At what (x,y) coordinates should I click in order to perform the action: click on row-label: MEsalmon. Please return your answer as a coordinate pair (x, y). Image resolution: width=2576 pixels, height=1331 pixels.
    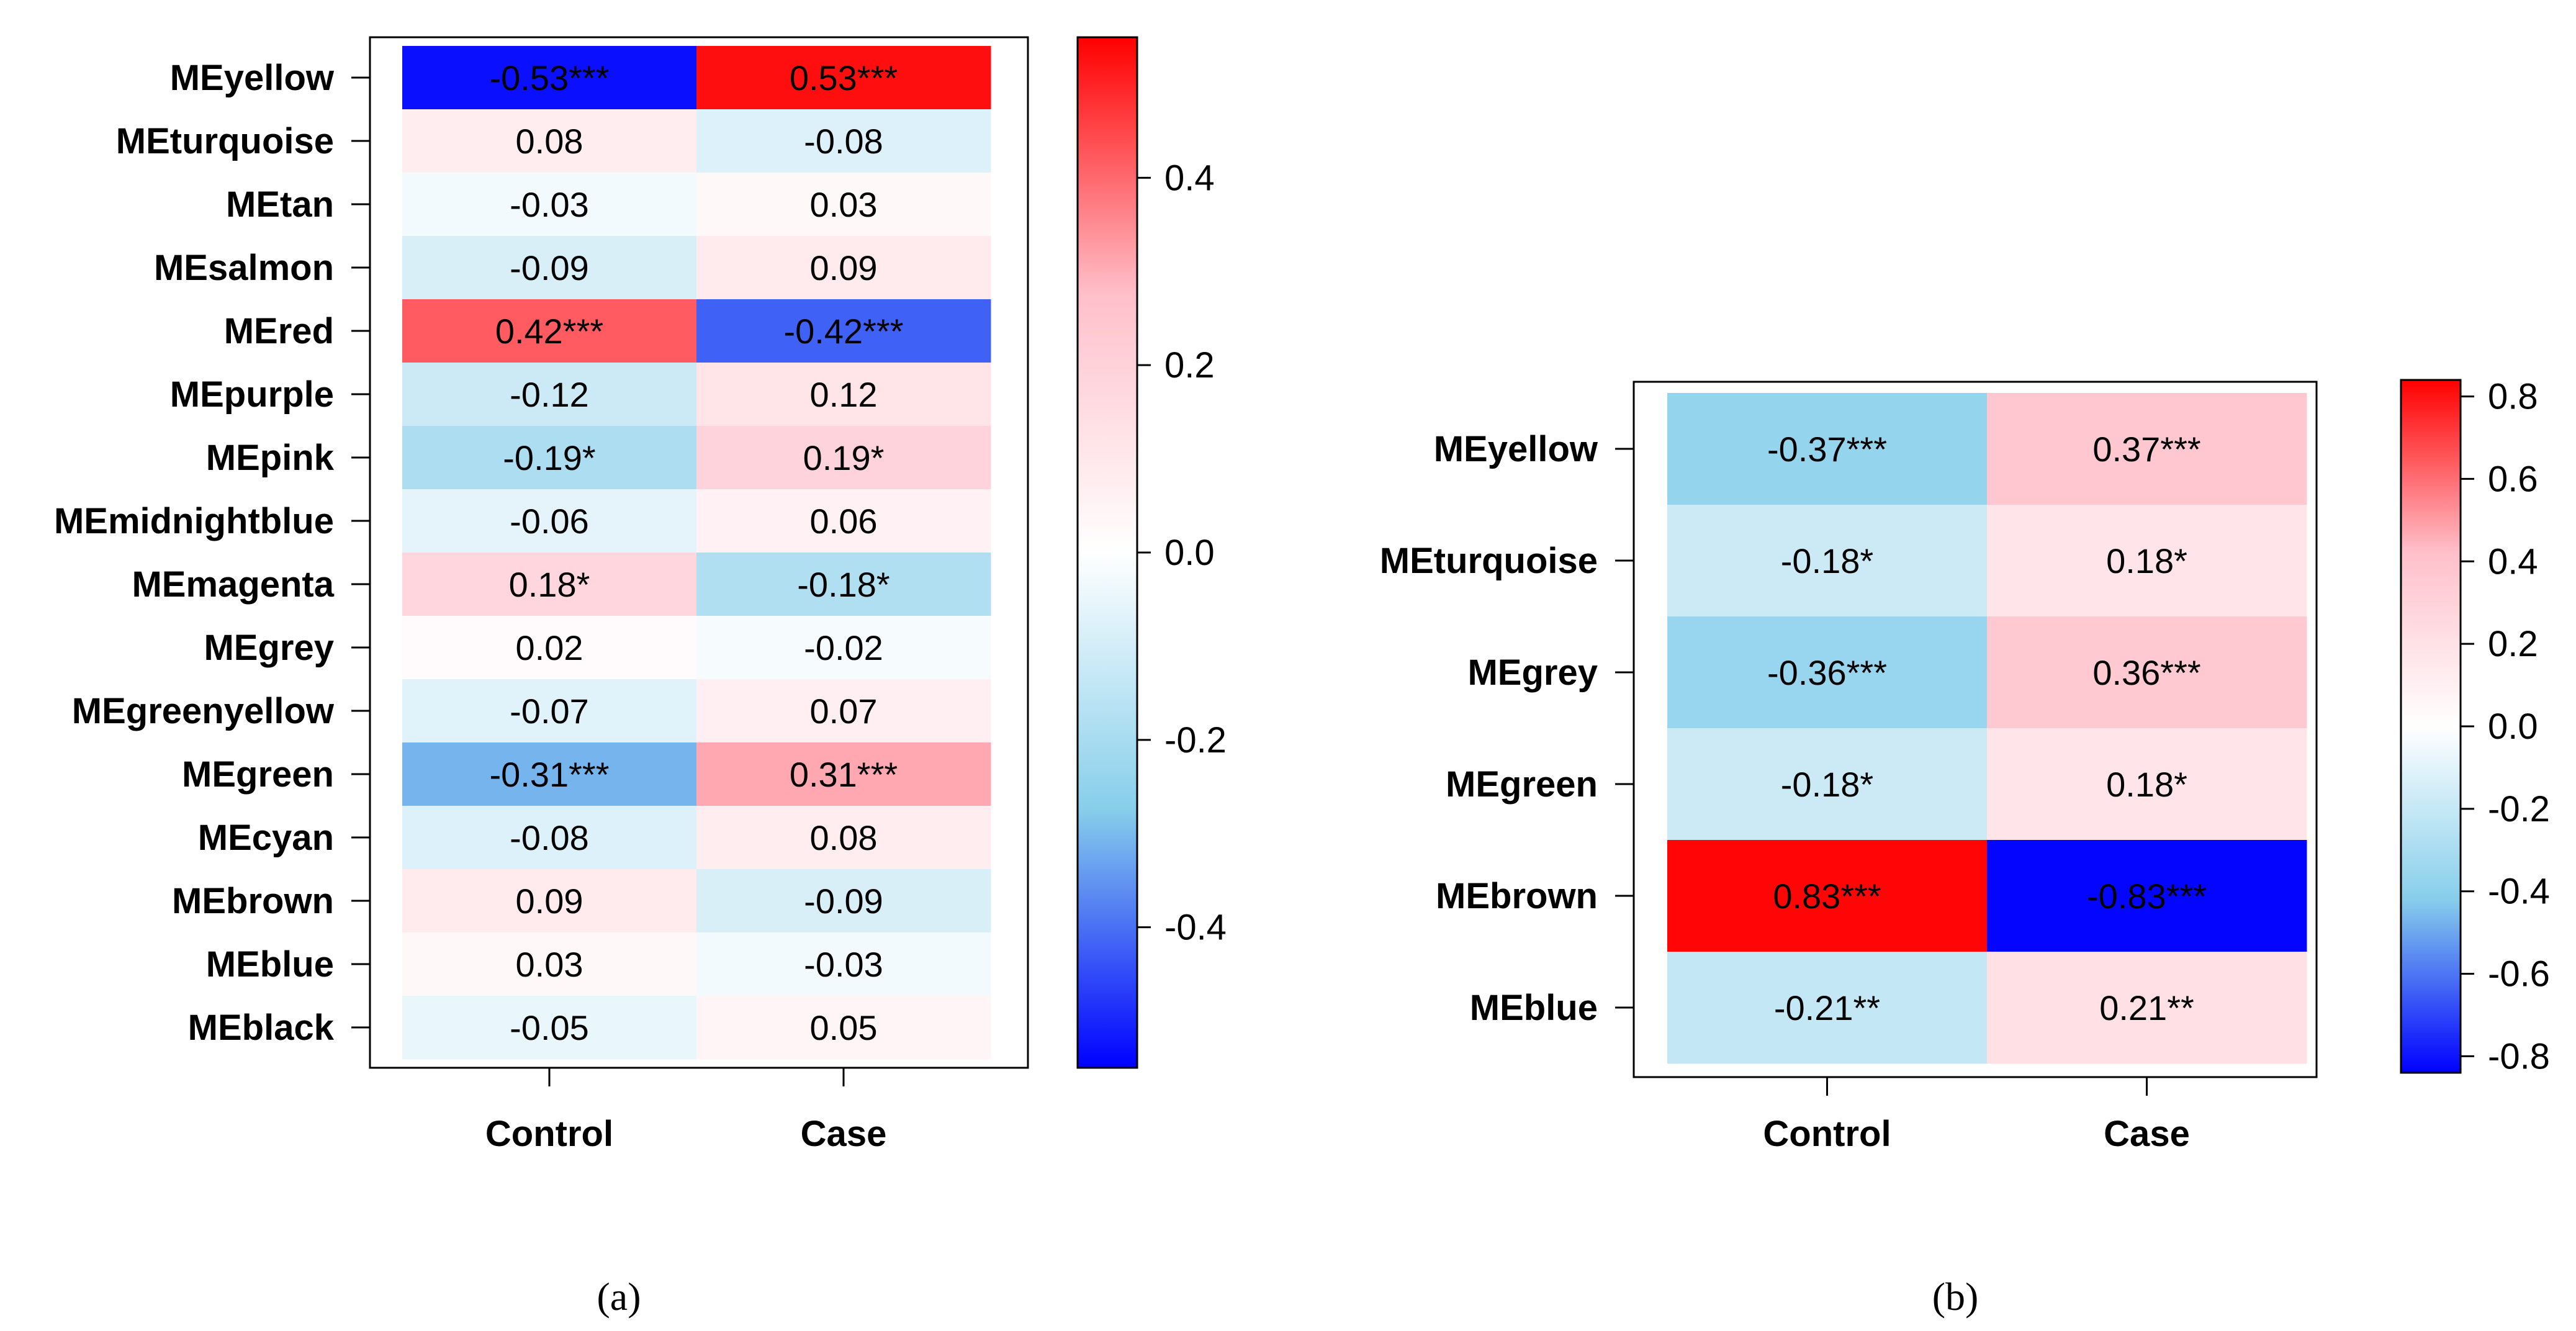
    Looking at the image, I should click on (244, 268).